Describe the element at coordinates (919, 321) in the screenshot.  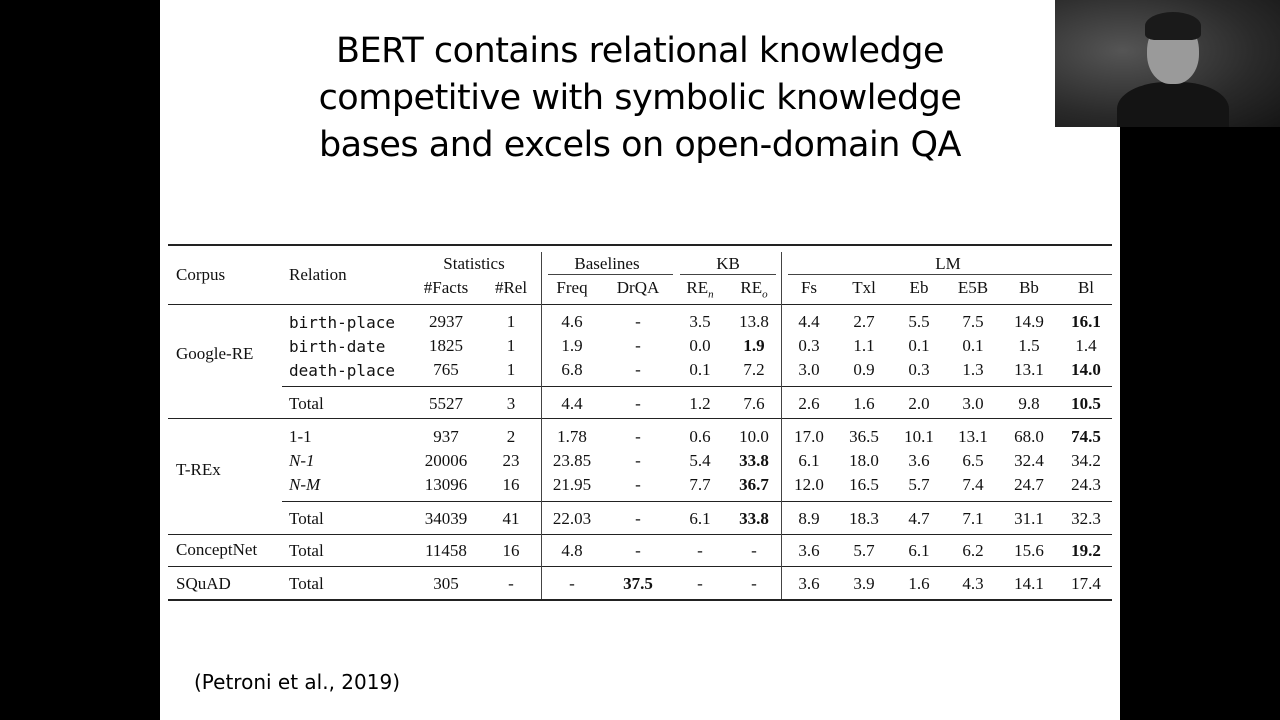
I see `cell-eb: 5.5` at that location.